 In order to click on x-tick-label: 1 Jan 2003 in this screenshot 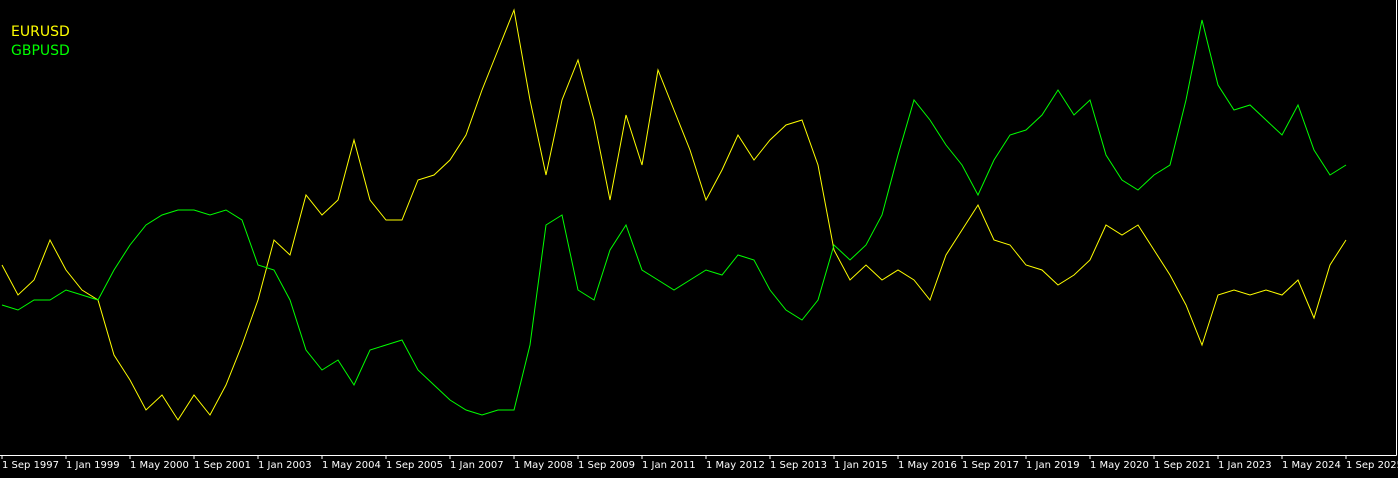, I will do `click(285, 465)`.